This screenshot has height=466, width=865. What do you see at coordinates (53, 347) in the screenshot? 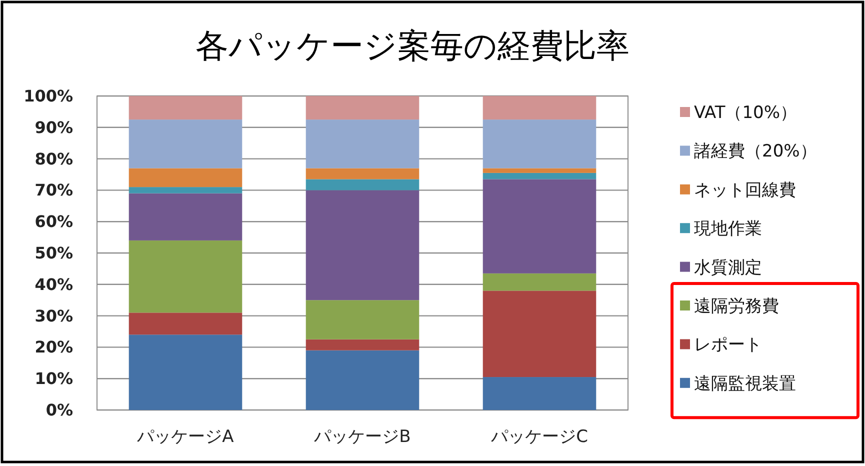
I see `y-tick-label: 20%` at bounding box center [53, 347].